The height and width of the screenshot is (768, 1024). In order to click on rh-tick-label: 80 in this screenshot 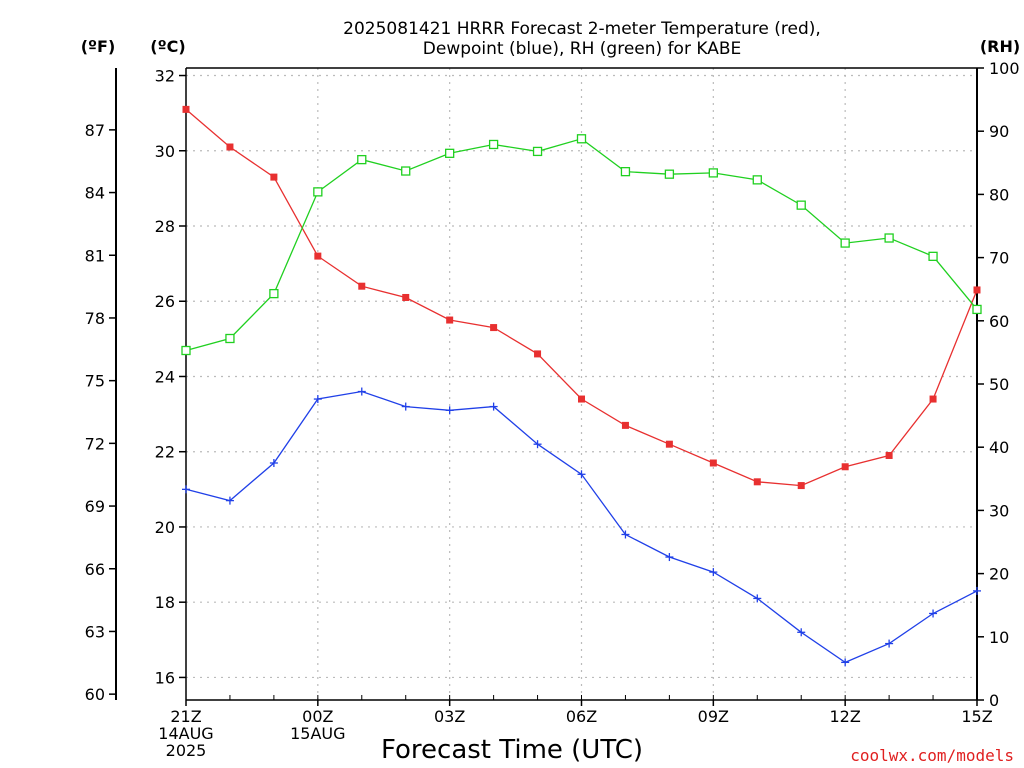, I will do `click(999, 194)`.